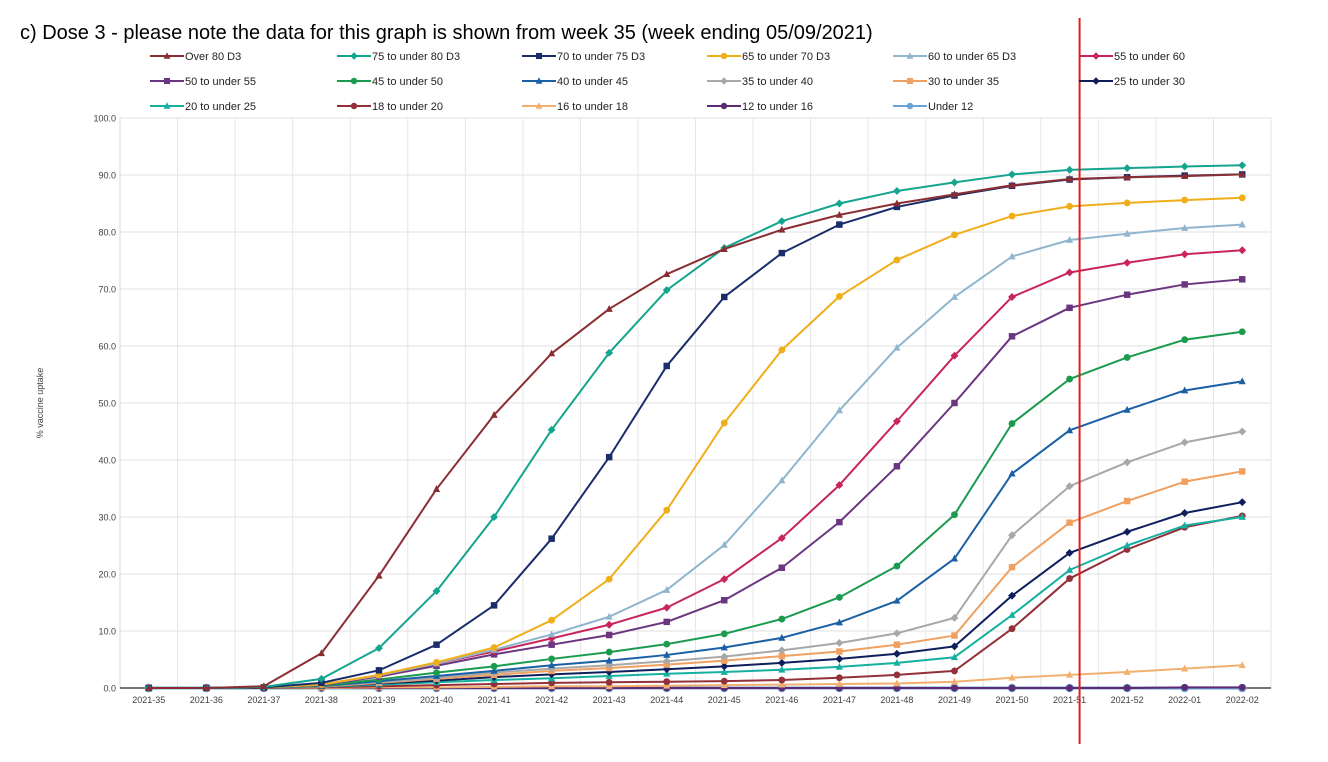 The height and width of the screenshot is (762, 1328). What do you see at coordinates (263, 700) in the screenshot?
I see `x-tick-label: 2021-37` at bounding box center [263, 700].